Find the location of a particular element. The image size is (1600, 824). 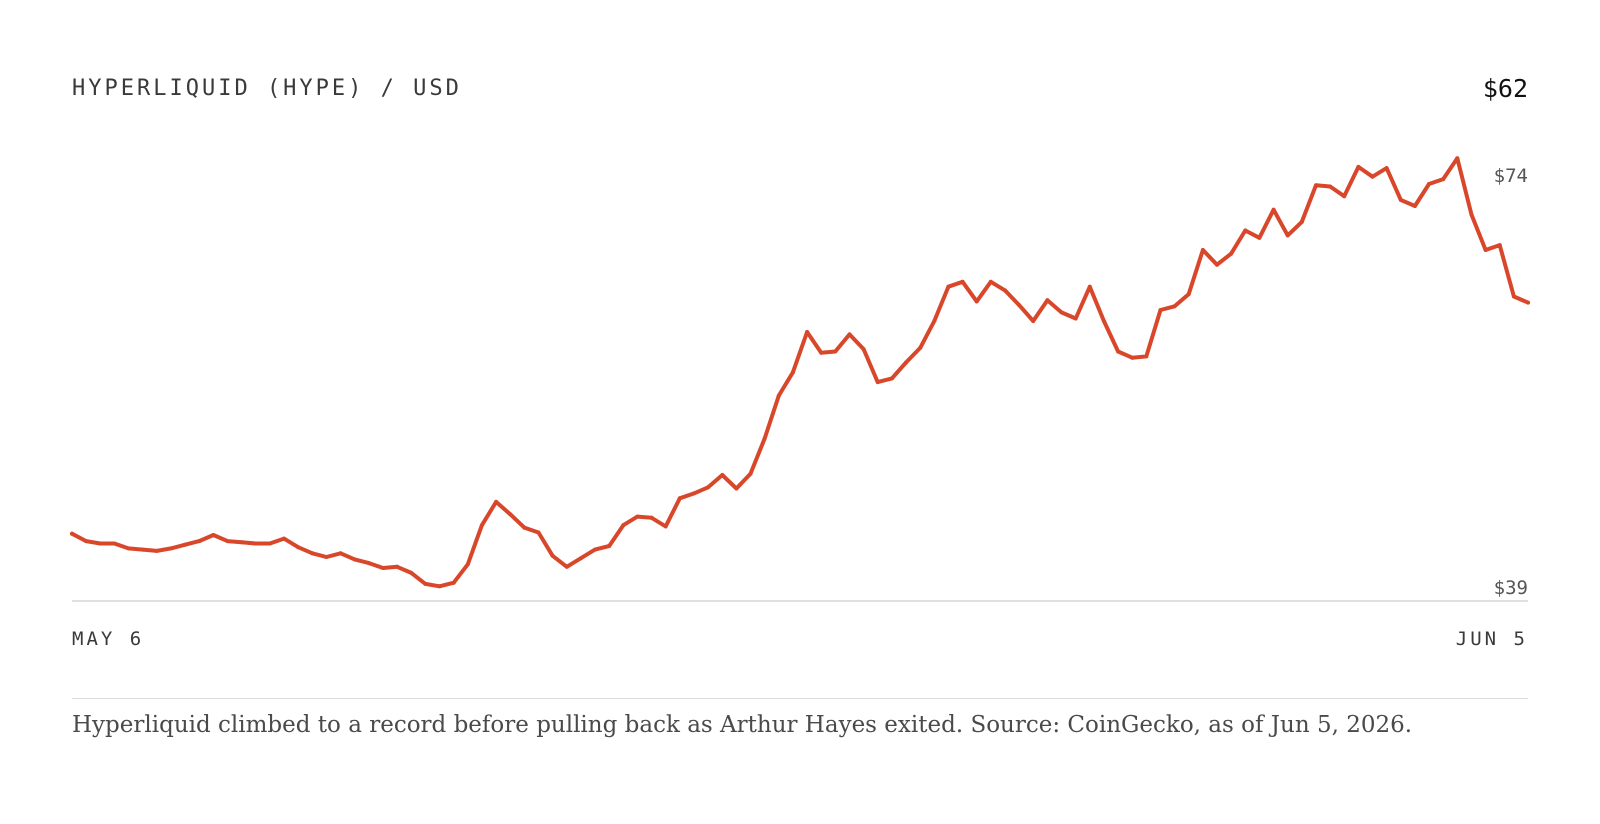

x-tick-label-end: JUN 5 is located at coordinates (1491, 639).